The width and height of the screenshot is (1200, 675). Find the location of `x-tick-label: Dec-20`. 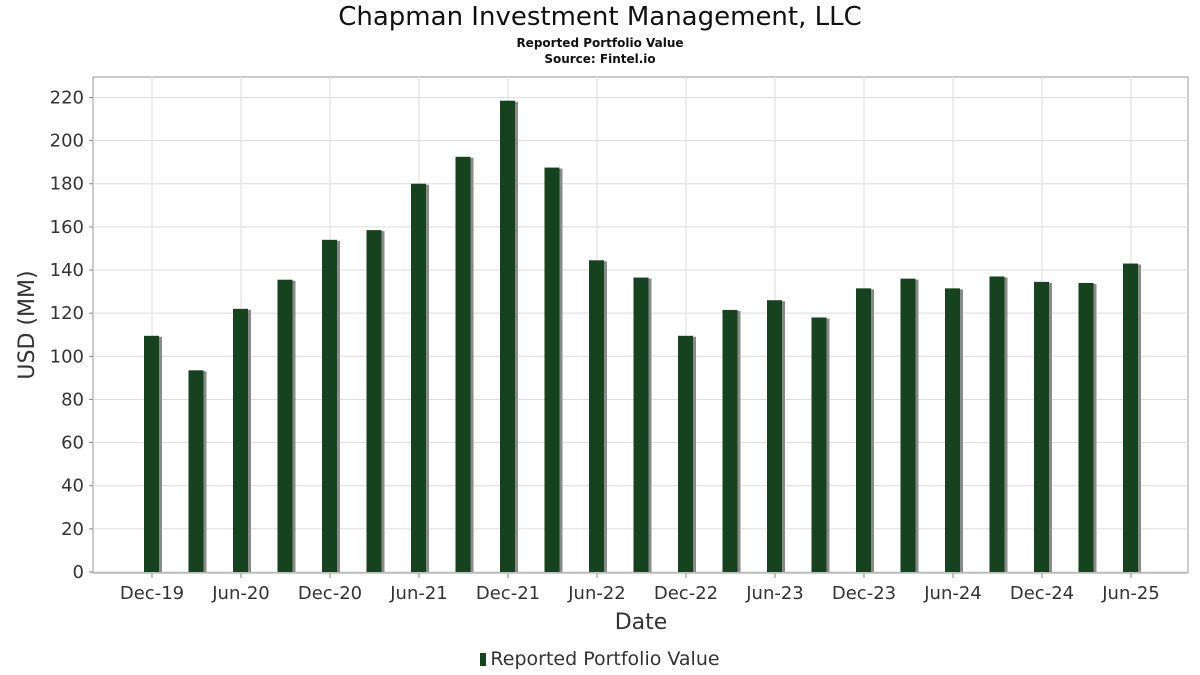

x-tick-label: Dec-20 is located at coordinates (330, 593).